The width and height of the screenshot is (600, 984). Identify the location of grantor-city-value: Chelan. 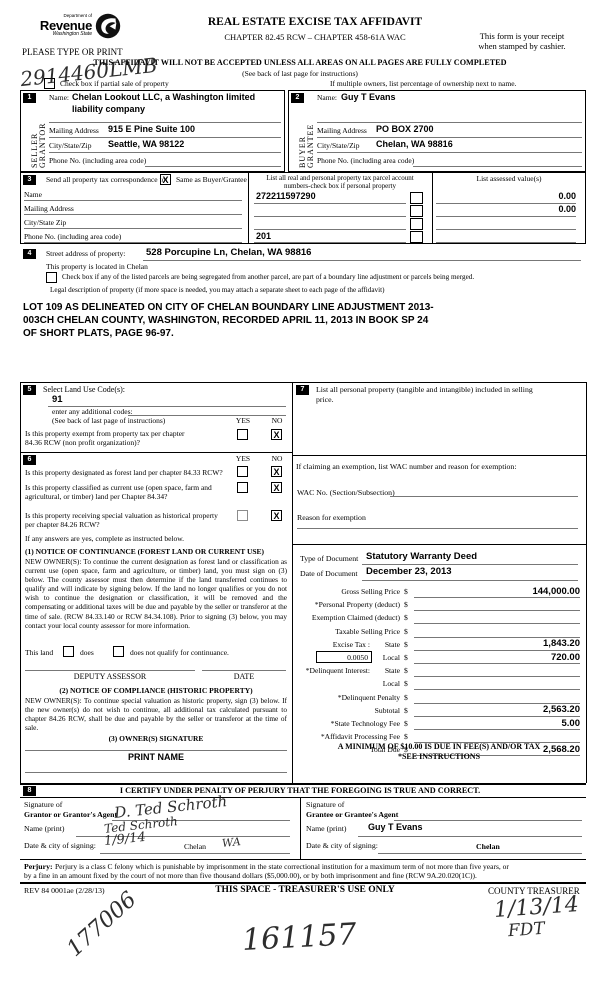
(195, 846).